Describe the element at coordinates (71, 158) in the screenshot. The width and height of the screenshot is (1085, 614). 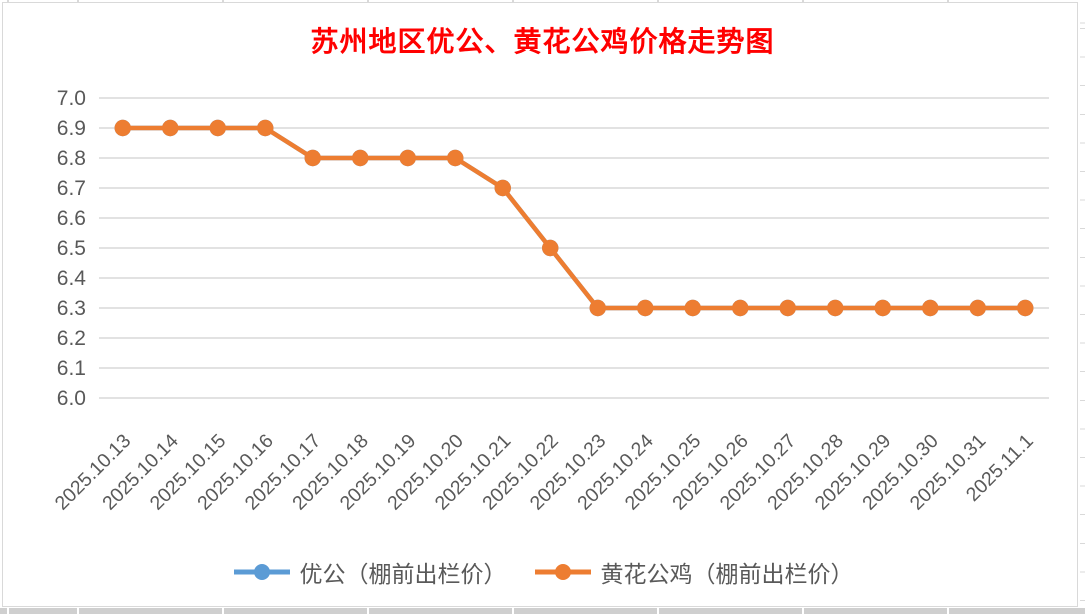
I see `y-axis-tick-label: 6.8` at that location.